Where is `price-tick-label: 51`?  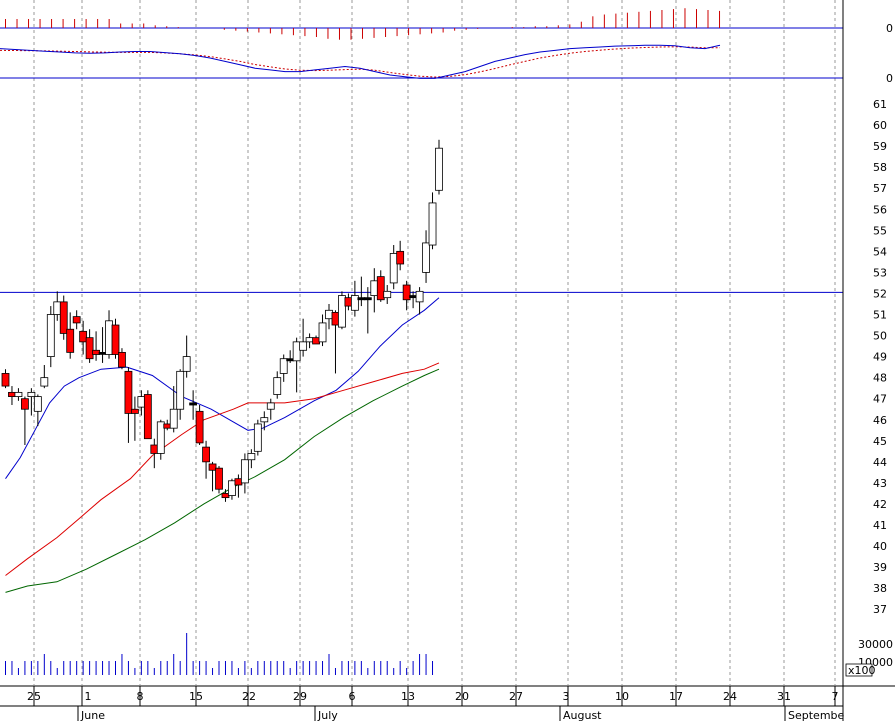
price-tick-label: 51 is located at coordinates (880, 315).